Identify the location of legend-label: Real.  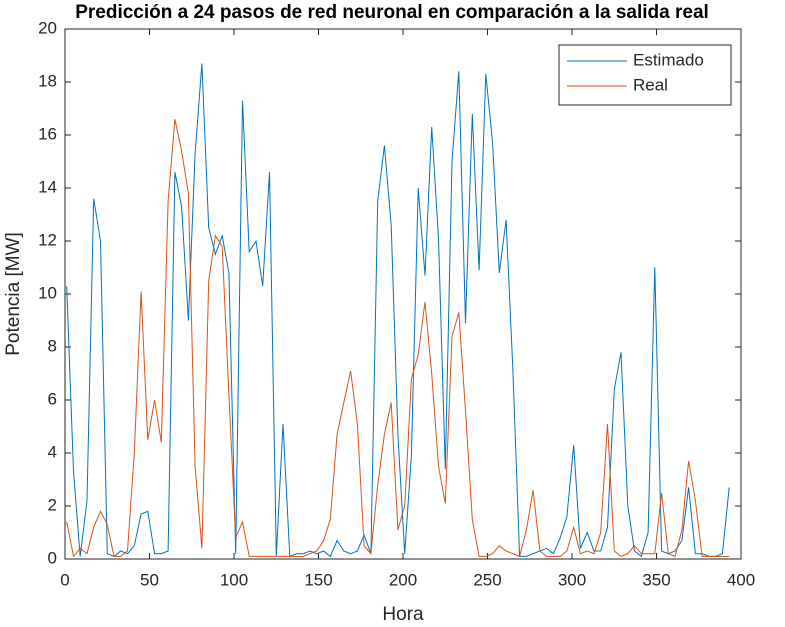
(650, 84).